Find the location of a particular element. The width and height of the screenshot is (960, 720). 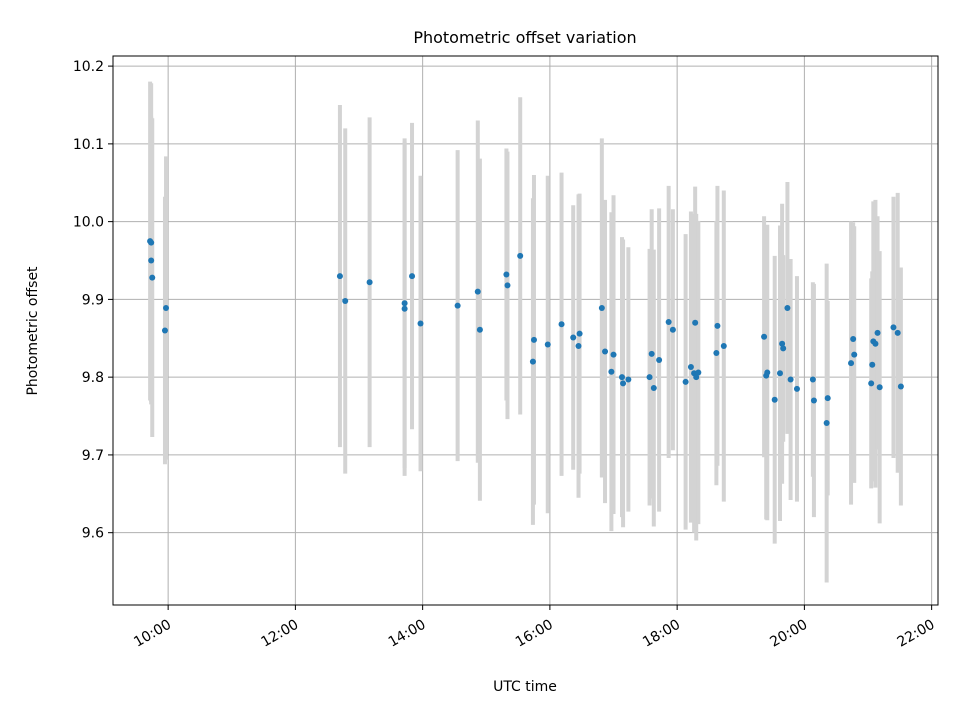

y-tick-label: 9.9 is located at coordinates (93, 300).